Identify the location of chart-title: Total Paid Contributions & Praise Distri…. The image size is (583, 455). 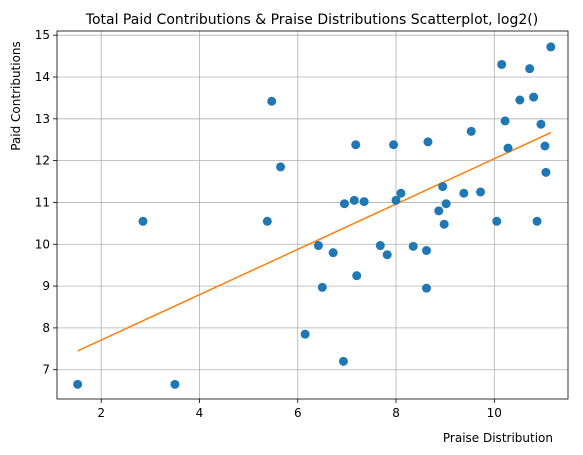
(311, 20).